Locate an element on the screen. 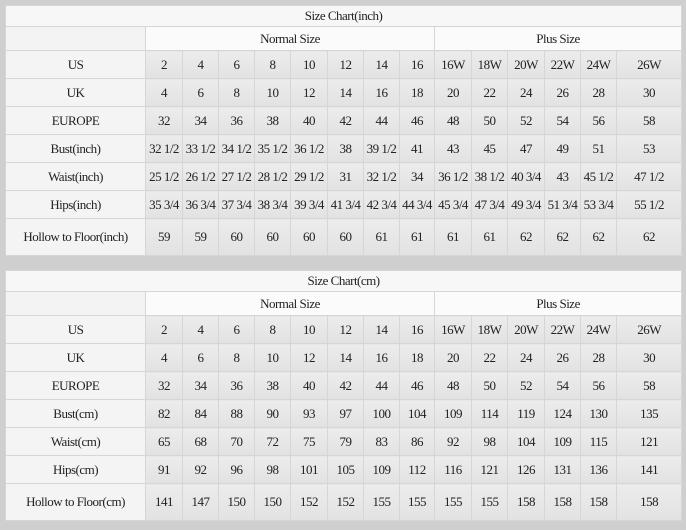 The height and width of the screenshot is (530, 686). row-label: Hips(cm) is located at coordinates (75, 469).